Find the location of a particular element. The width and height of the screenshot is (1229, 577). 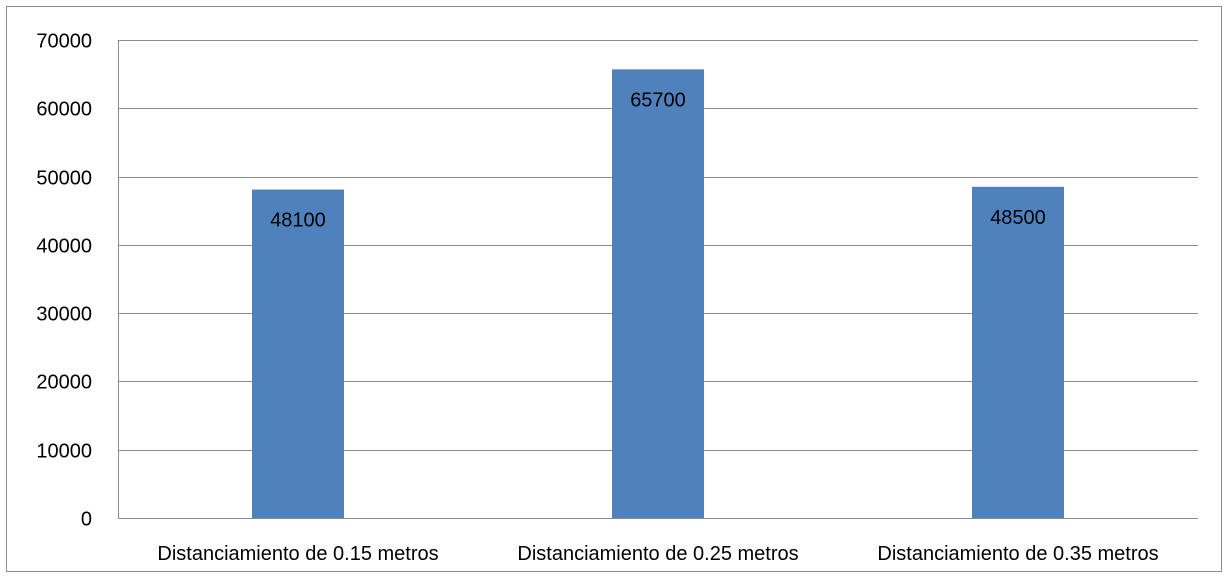

x-category-label-2: Distanciamiento de 0.25 metros is located at coordinates (657, 554).